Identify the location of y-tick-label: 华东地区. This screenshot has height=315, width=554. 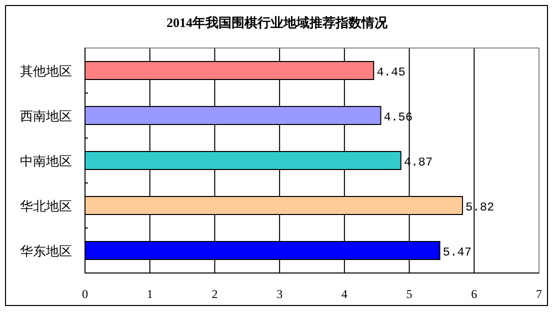
(46, 251).